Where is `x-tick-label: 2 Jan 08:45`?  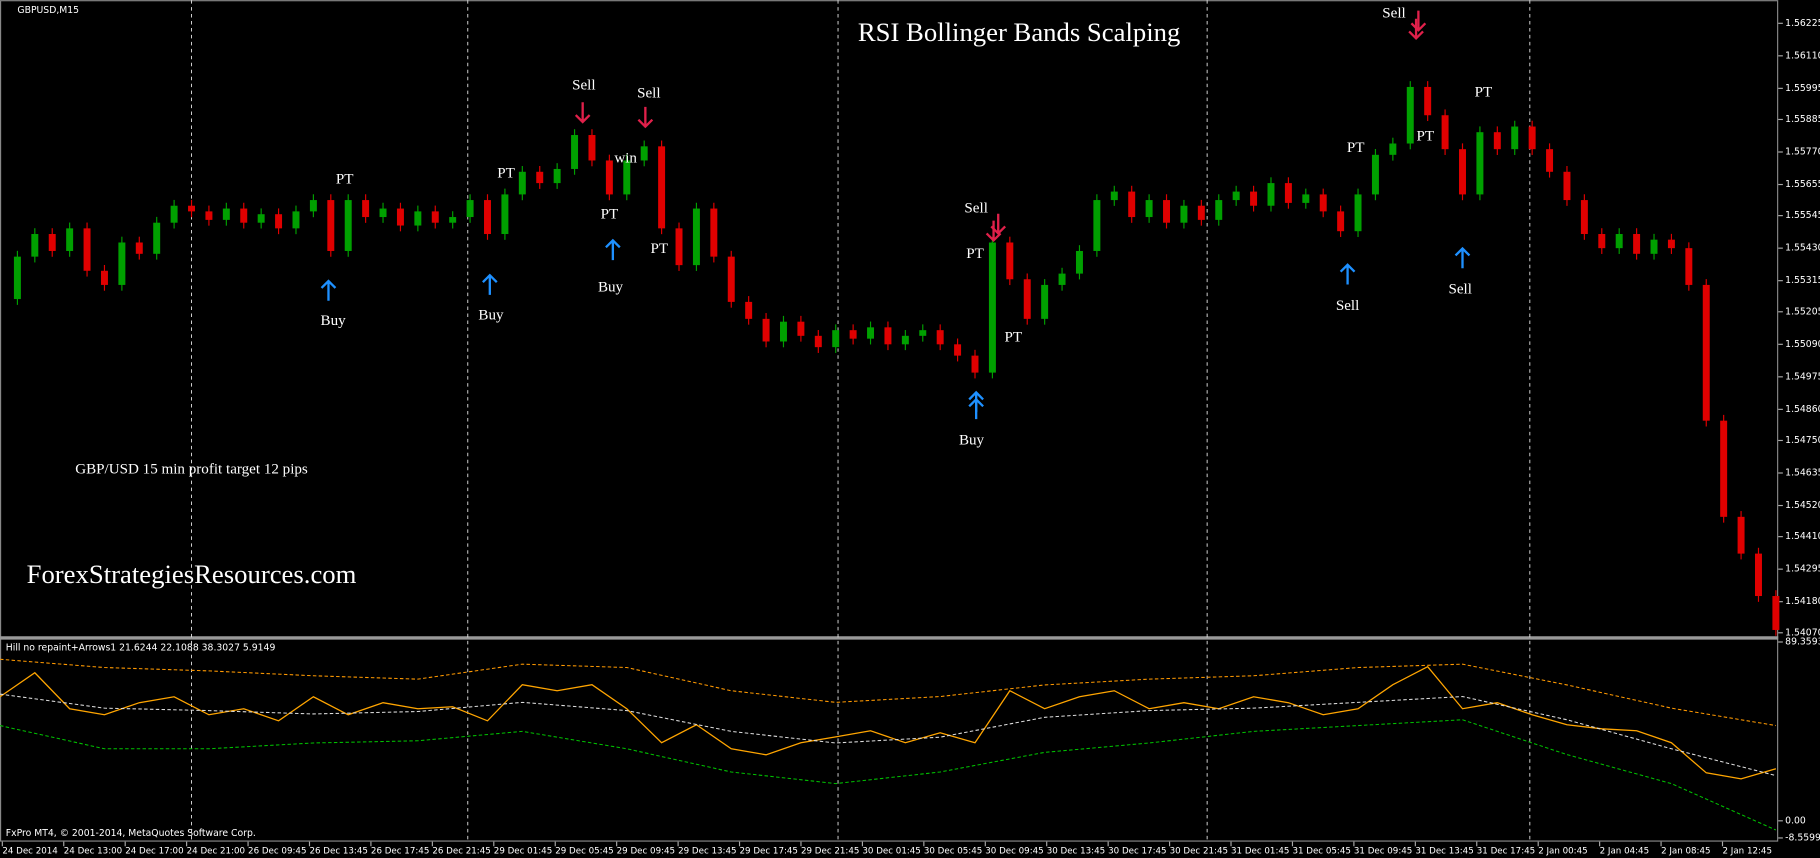 x-tick-label: 2 Jan 08:45 is located at coordinates (1685, 851).